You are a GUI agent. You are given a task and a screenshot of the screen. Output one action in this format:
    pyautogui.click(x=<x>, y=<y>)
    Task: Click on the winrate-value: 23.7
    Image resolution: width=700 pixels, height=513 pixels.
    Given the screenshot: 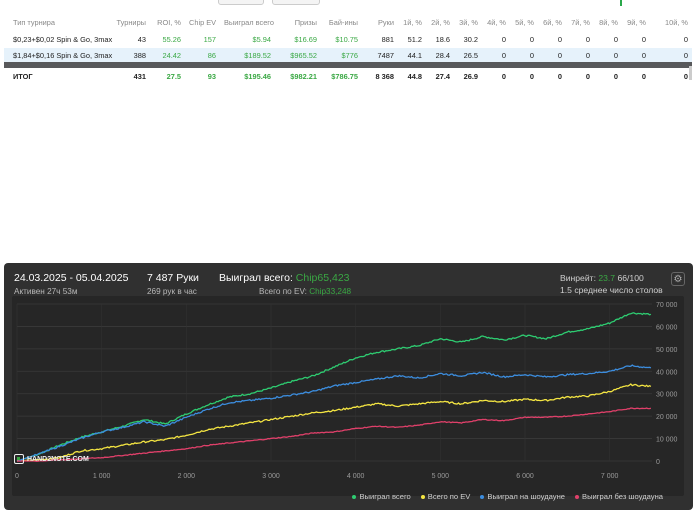 What is the action you would take?
    pyautogui.click(x=607, y=278)
    